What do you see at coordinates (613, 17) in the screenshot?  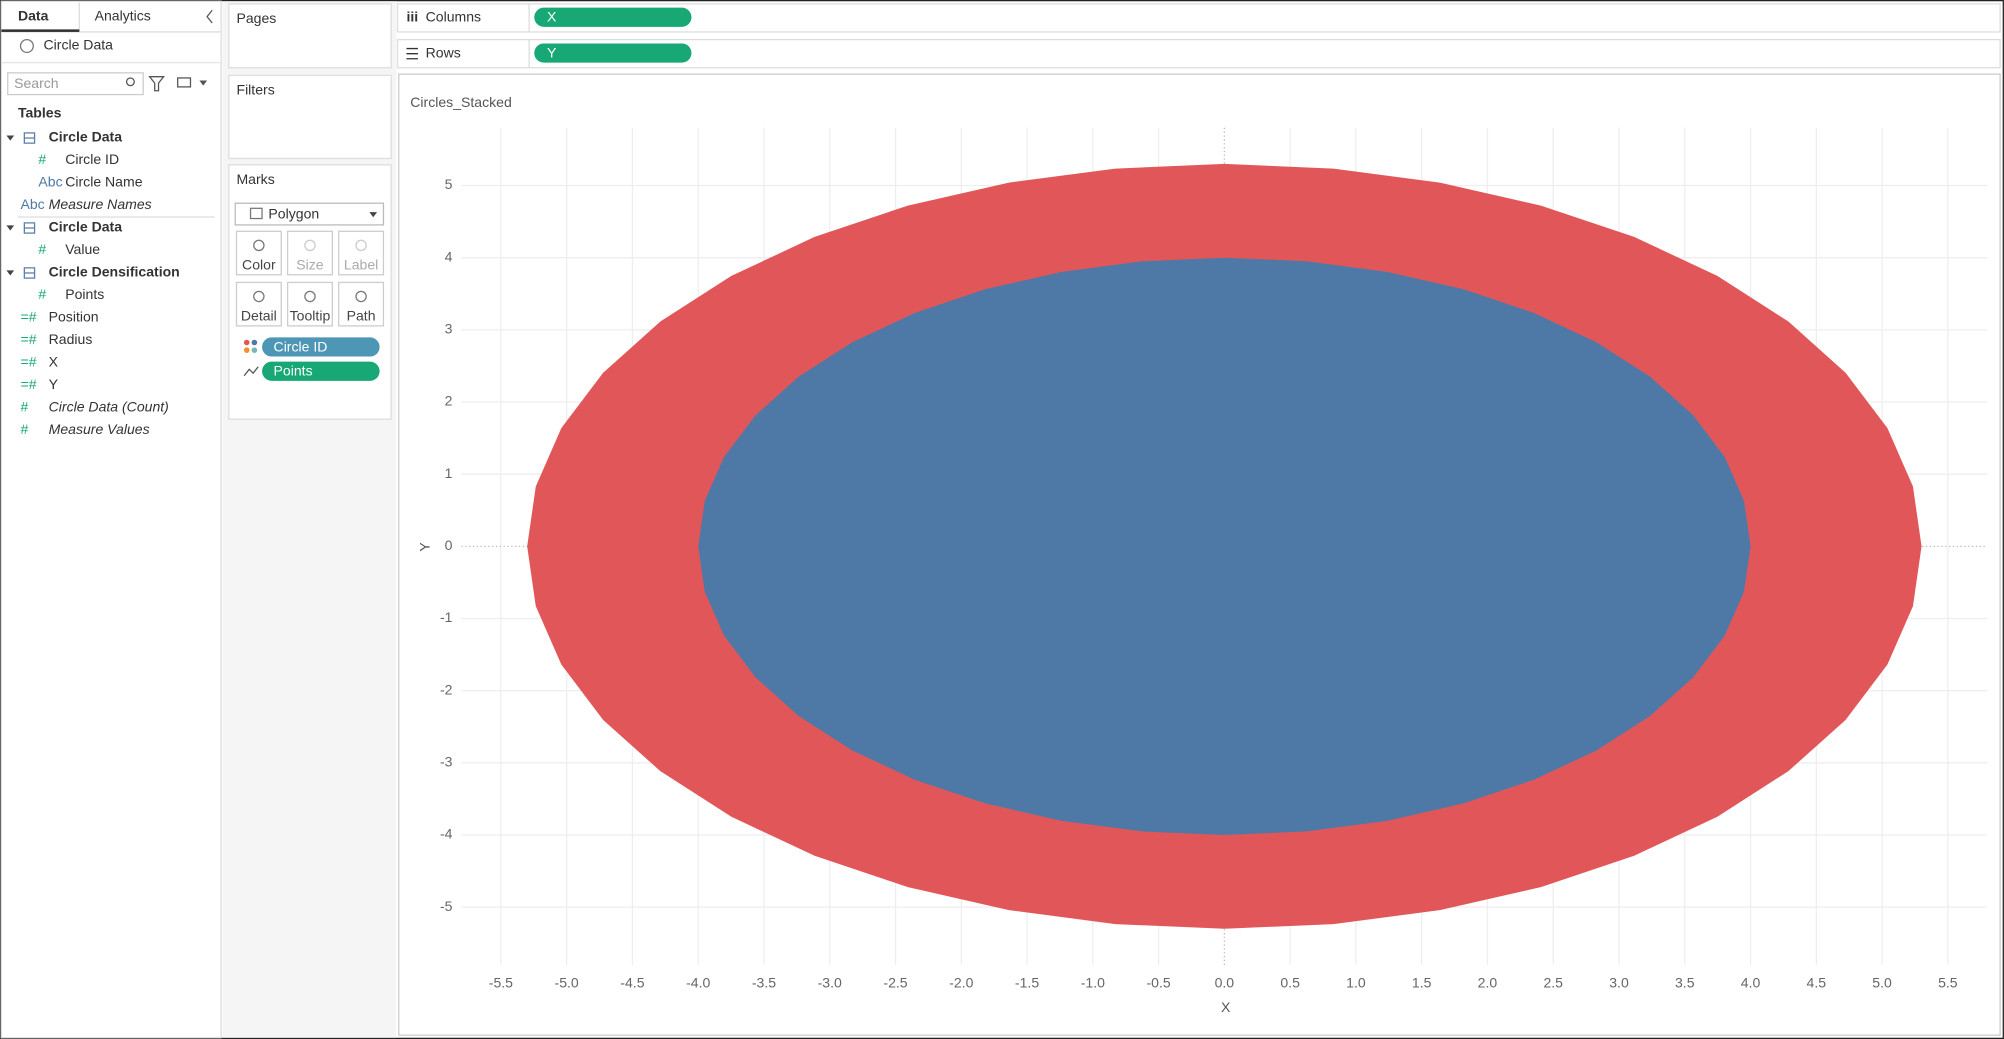 I see `pill-x` at bounding box center [613, 17].